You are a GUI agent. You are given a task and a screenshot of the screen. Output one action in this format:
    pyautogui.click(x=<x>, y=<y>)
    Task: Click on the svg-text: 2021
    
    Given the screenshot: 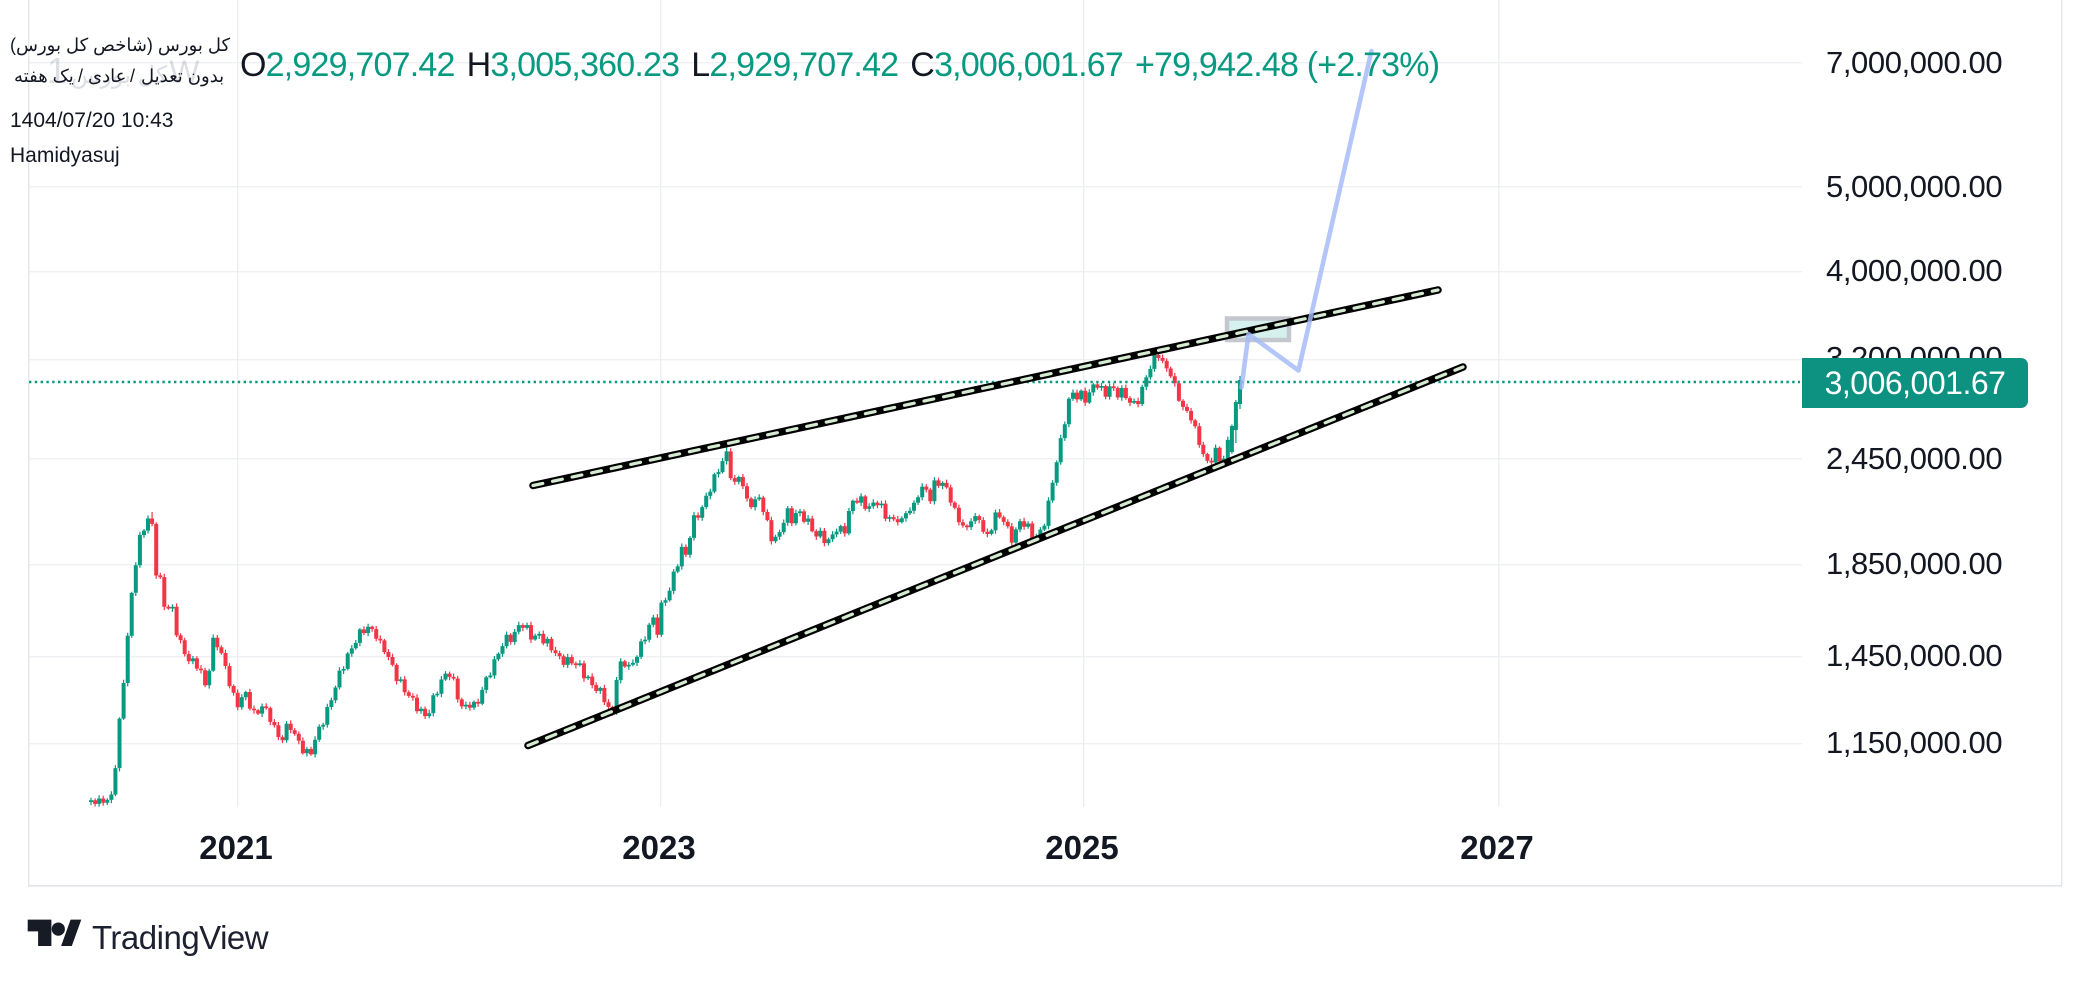 What is the action you would take?
    pyautogui.click(x=235, y=847)
    